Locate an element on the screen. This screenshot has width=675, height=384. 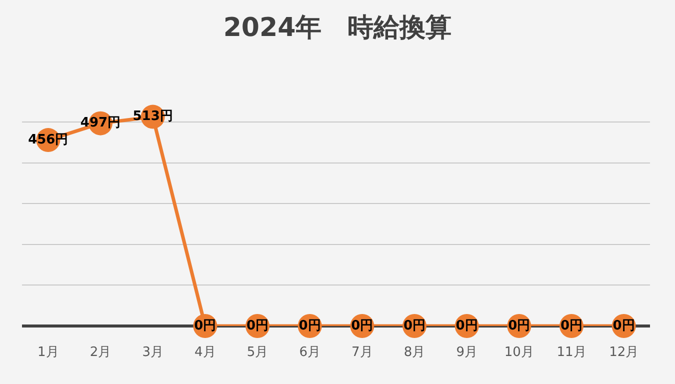
x-tick-label: 6月 is located at coordinates (309, 352).